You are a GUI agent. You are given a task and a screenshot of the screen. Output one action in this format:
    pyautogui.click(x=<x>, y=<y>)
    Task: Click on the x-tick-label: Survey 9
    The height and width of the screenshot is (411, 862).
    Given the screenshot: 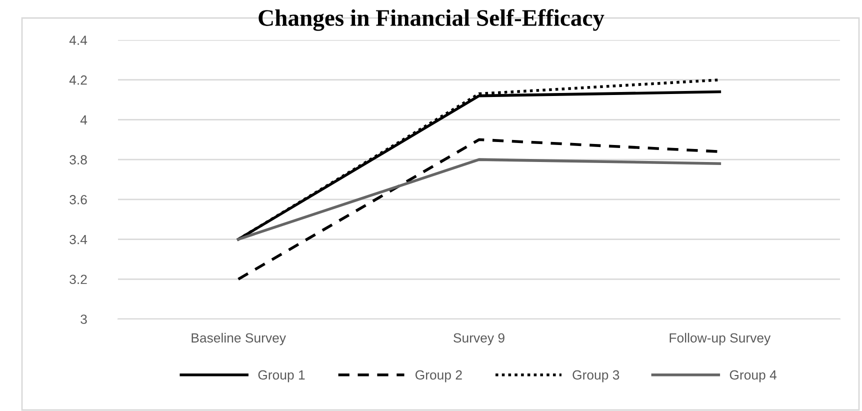 What is the action you would take?
    pyautogui.click(x=479, y=339)
    